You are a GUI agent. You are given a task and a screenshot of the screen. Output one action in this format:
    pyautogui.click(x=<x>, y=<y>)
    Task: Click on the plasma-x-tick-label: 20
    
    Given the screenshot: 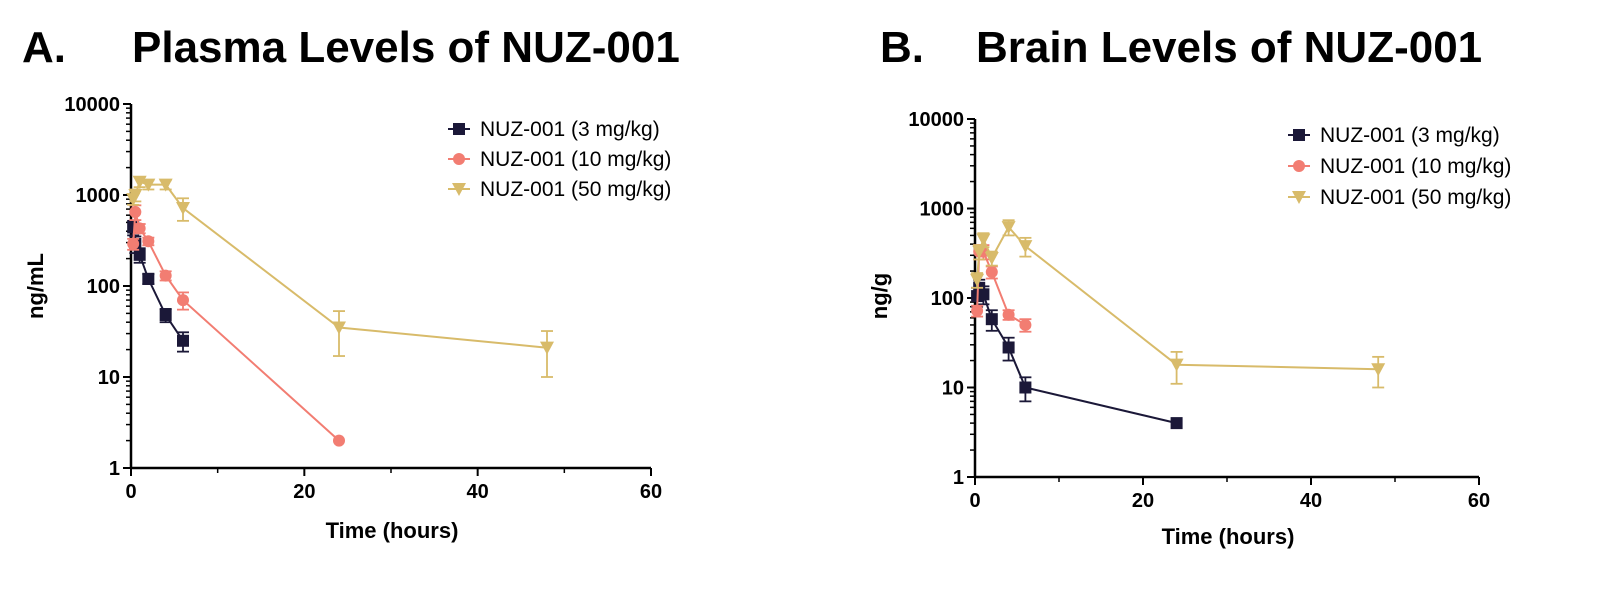 What is the action you would take?
    pyautogui.click(x=304, y=492)
    